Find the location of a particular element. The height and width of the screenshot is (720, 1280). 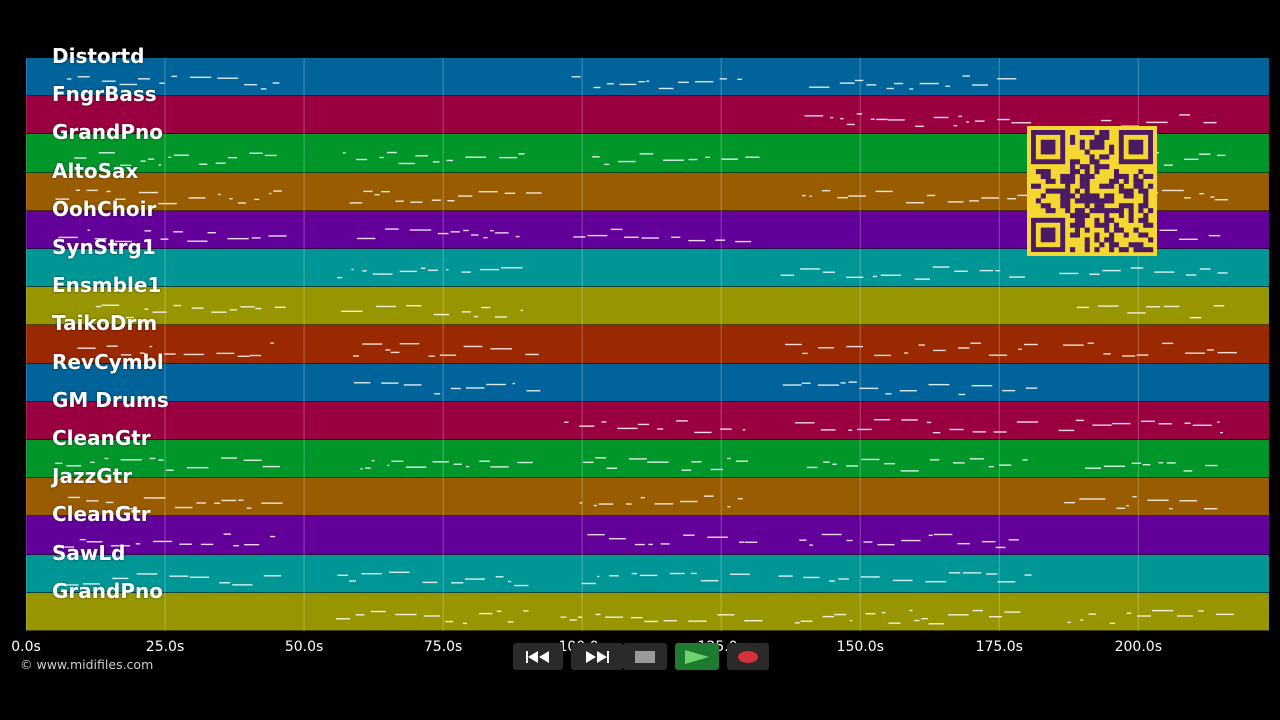

record-button is located at coordinates (748, 656).